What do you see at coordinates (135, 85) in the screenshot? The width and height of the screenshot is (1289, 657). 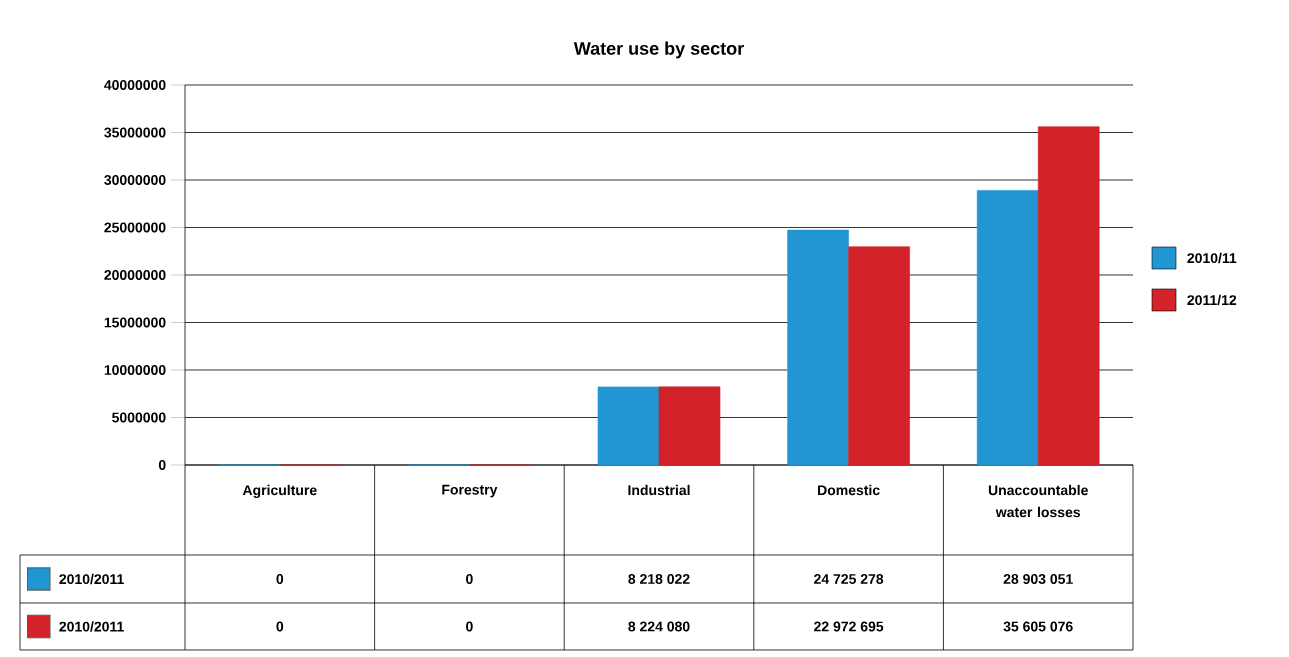 I see `y-tick-label: 40000000` at bounding box center [135, 85].